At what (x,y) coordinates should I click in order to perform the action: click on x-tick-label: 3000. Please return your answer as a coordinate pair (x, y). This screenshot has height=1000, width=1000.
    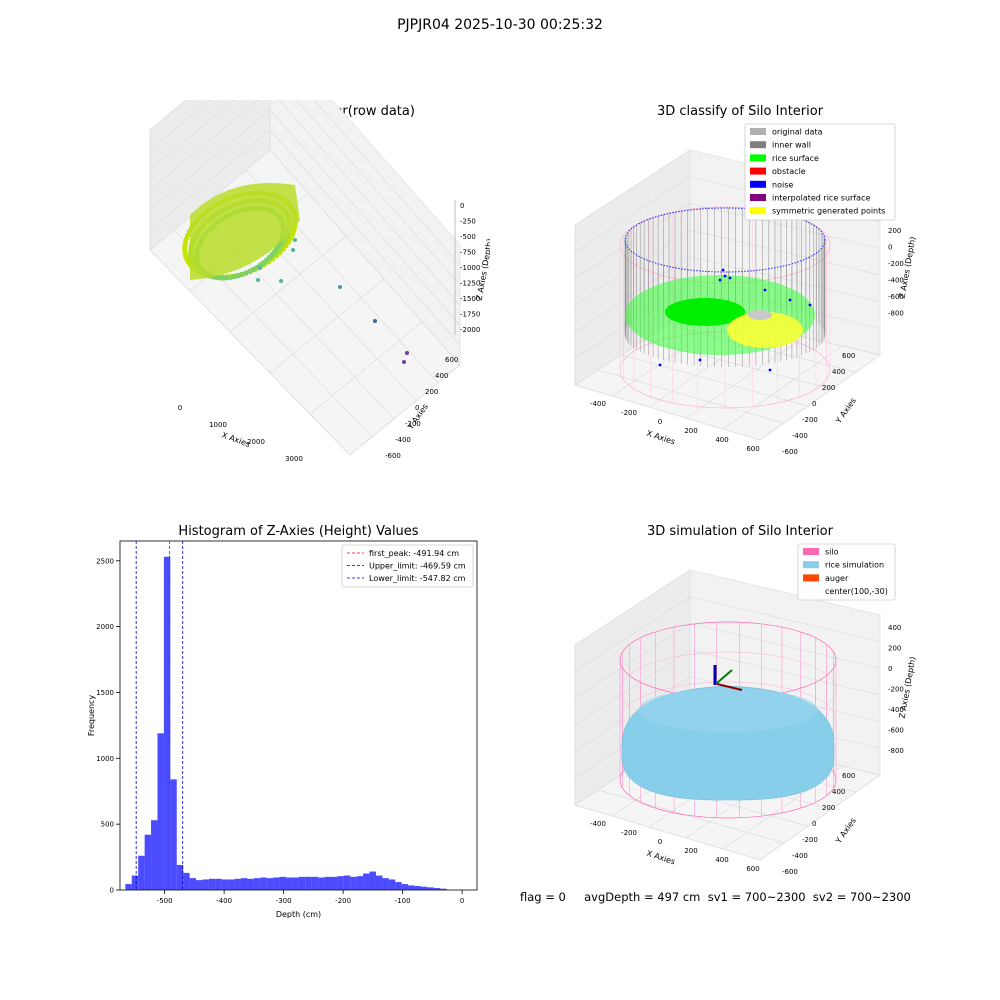
    Looking at the image, I should click on (294, 459).